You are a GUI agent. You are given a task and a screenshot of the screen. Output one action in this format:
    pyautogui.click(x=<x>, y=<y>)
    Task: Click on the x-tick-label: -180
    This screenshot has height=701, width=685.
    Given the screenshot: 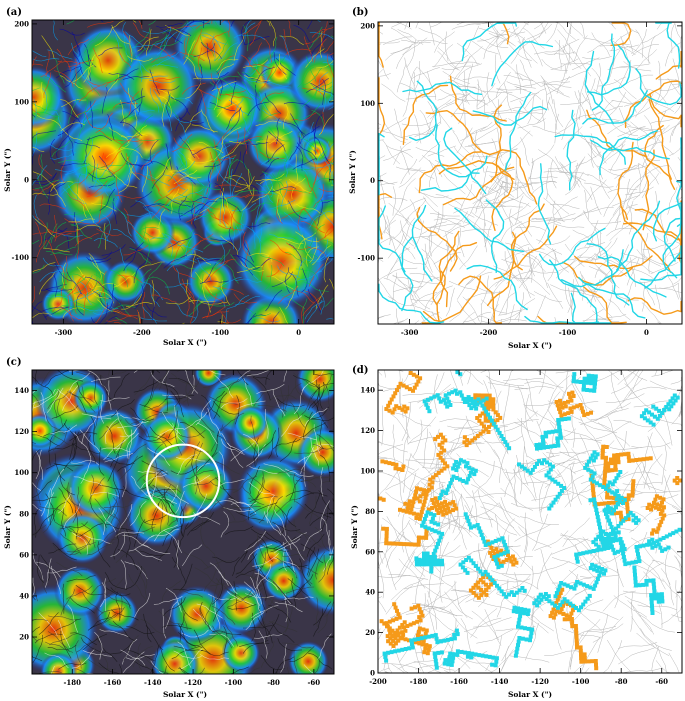 What is the action you would take?
    pyautogui.click(x=73, y=682)
    